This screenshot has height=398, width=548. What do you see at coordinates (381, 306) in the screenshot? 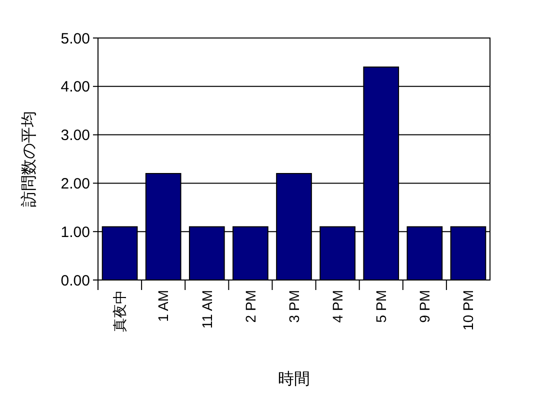
I see `x-tick-label: 5 PM` at bounding box center [381, 306].